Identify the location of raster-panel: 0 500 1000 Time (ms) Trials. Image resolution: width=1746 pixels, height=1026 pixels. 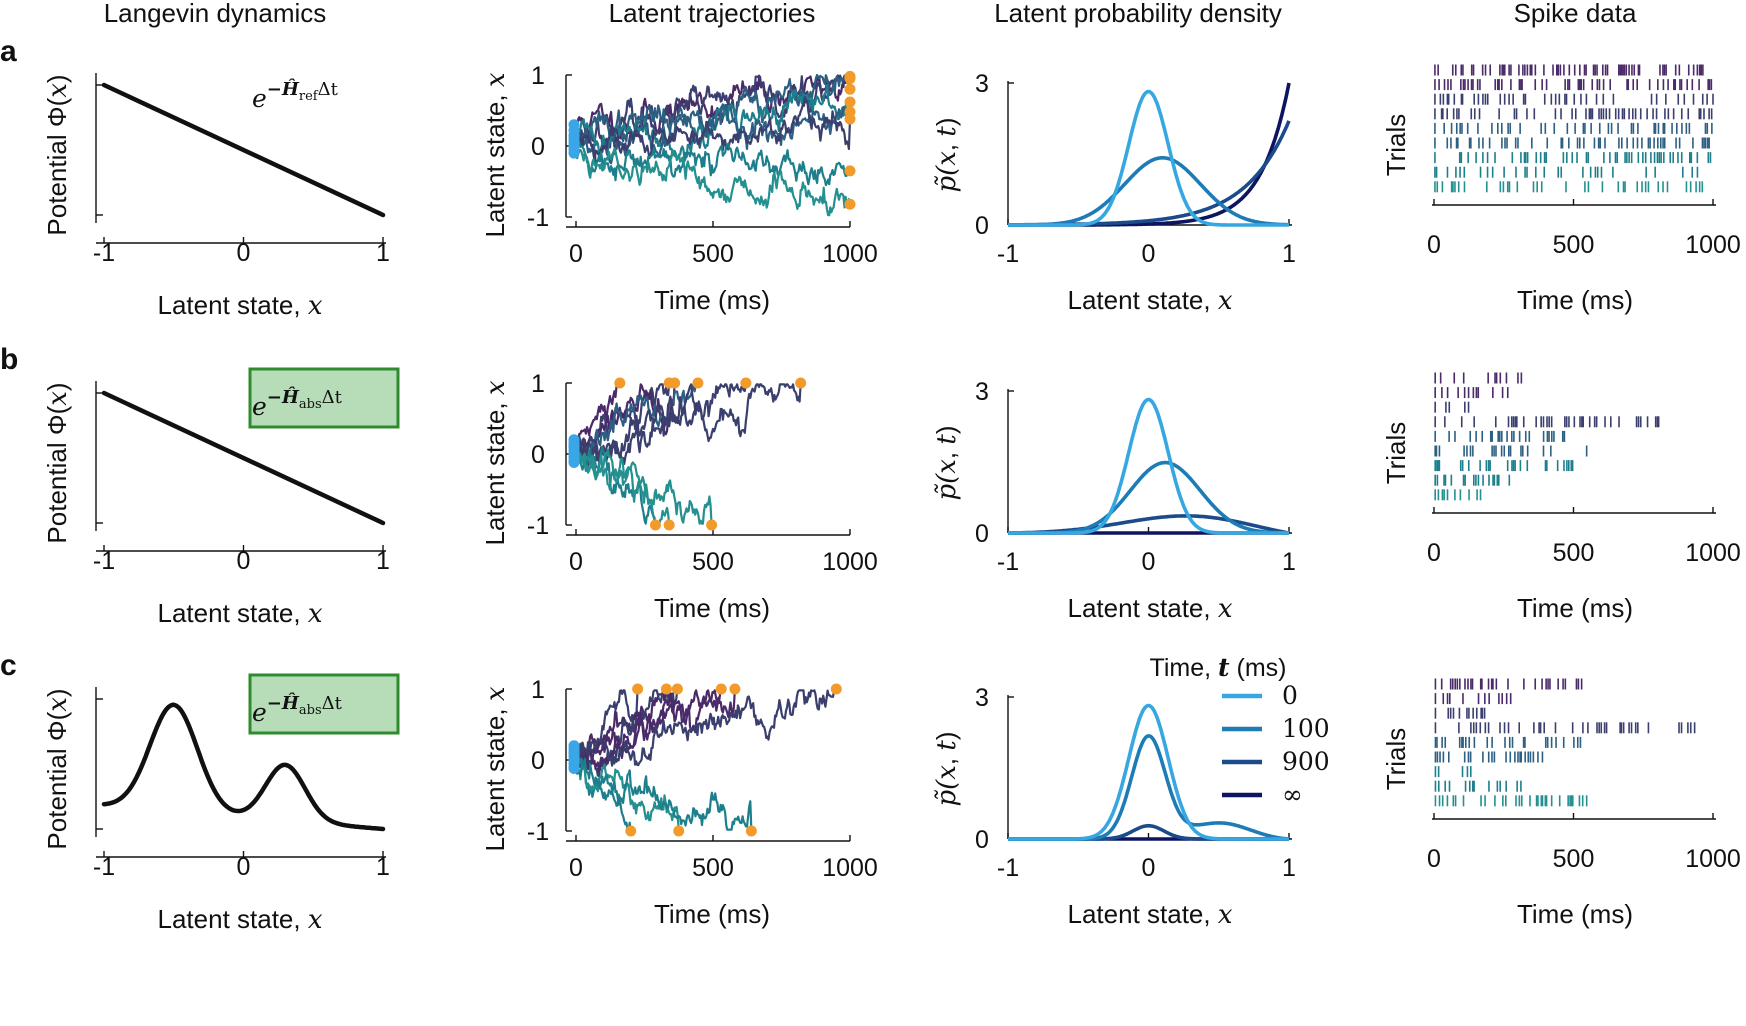
(1561, 803).